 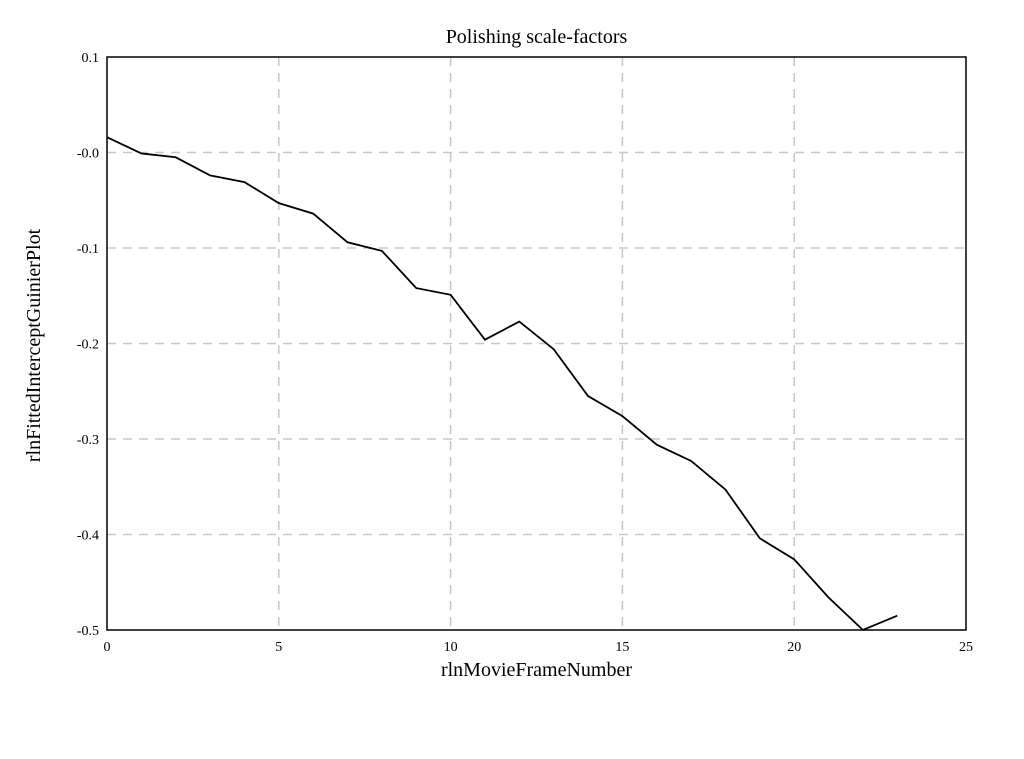 I want to click on y-tick-label: -0.4, so click(x=88, y=536).